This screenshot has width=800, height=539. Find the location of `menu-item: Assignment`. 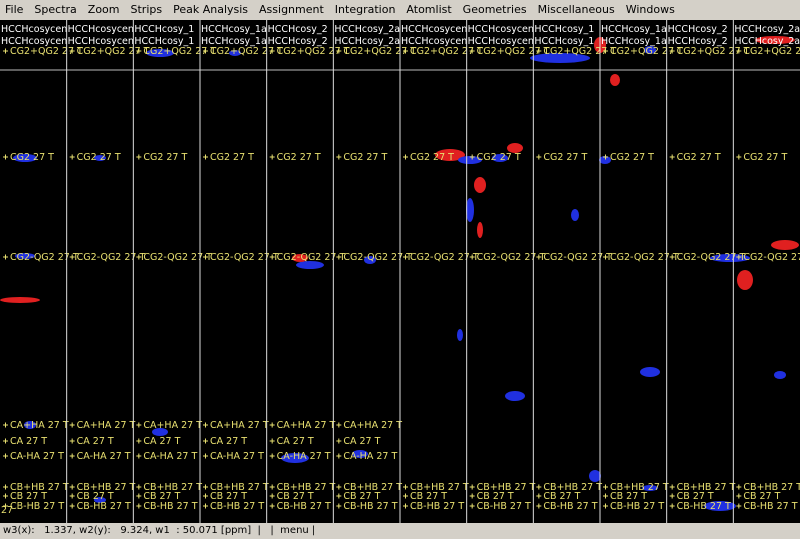

menu-item: Assignment is located at coordinates (291, 9).